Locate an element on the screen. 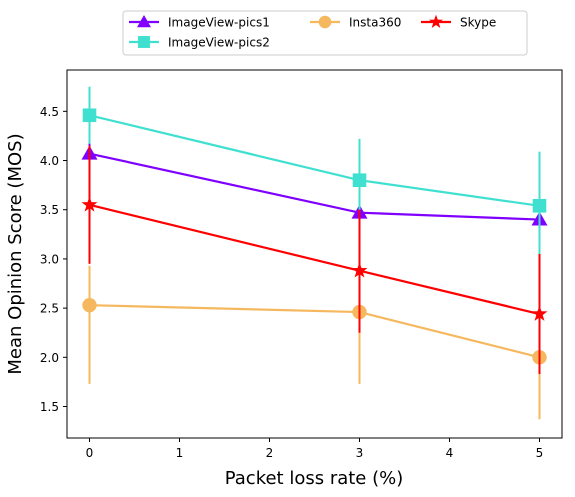  legend-item: ImageView-pics1 is located at coordinates (199, 22).